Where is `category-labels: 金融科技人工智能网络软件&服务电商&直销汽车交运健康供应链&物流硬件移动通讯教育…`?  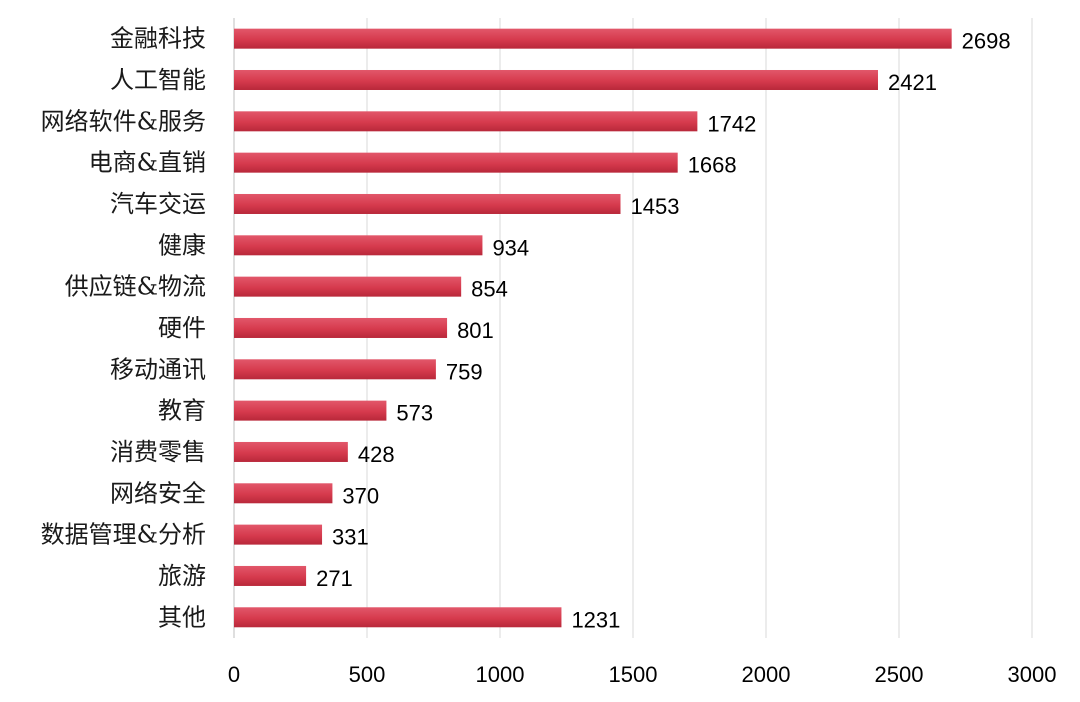
category-labels: 金融科技人工智能网络软件&服务电商&直销汽车交运健康供应链&物流硬件移动通讯教育… is located at coordinates (123, 328).